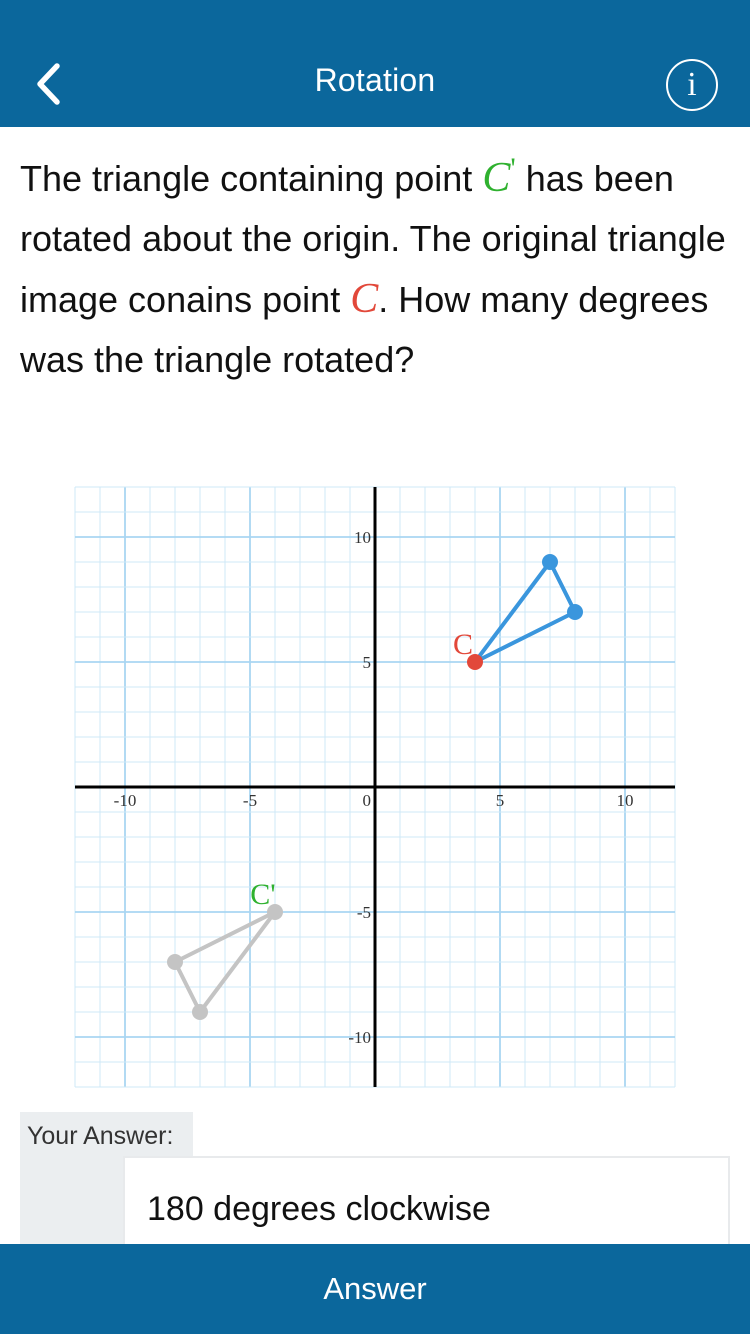 This screenshot has height=1334, width=750. I want to click on x-tick-label: -10, so click(125, 800).